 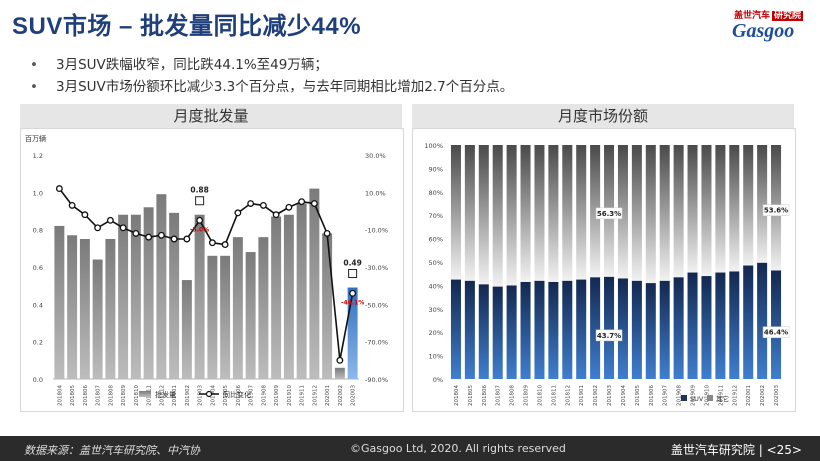 What do you see at coordinates (776, 332) in the screenshot?
I see `suv-label-box` at bounding box center [776, 332].